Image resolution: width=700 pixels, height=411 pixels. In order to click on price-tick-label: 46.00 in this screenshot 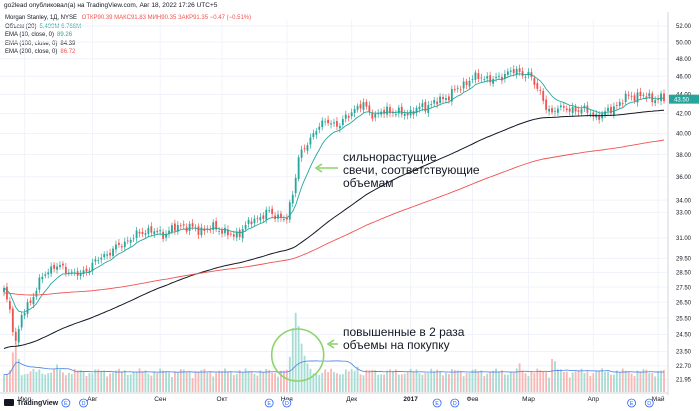, I will do `click(684, 77)`.